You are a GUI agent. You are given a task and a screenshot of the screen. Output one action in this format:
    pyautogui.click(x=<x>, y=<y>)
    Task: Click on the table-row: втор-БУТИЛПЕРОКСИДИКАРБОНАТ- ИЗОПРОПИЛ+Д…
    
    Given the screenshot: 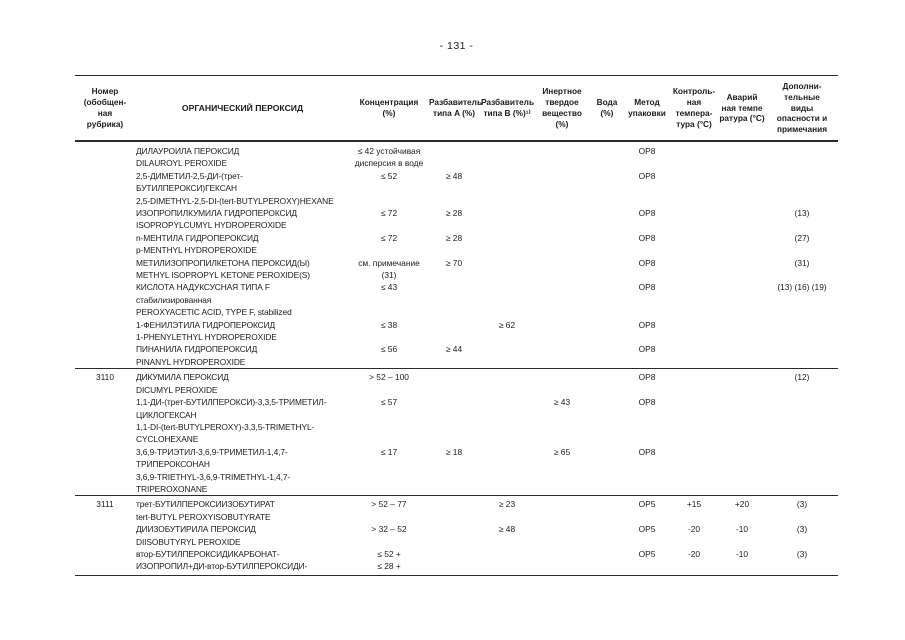 What is the action you would take?
    pyautogui.click(x=456, y=561)
    